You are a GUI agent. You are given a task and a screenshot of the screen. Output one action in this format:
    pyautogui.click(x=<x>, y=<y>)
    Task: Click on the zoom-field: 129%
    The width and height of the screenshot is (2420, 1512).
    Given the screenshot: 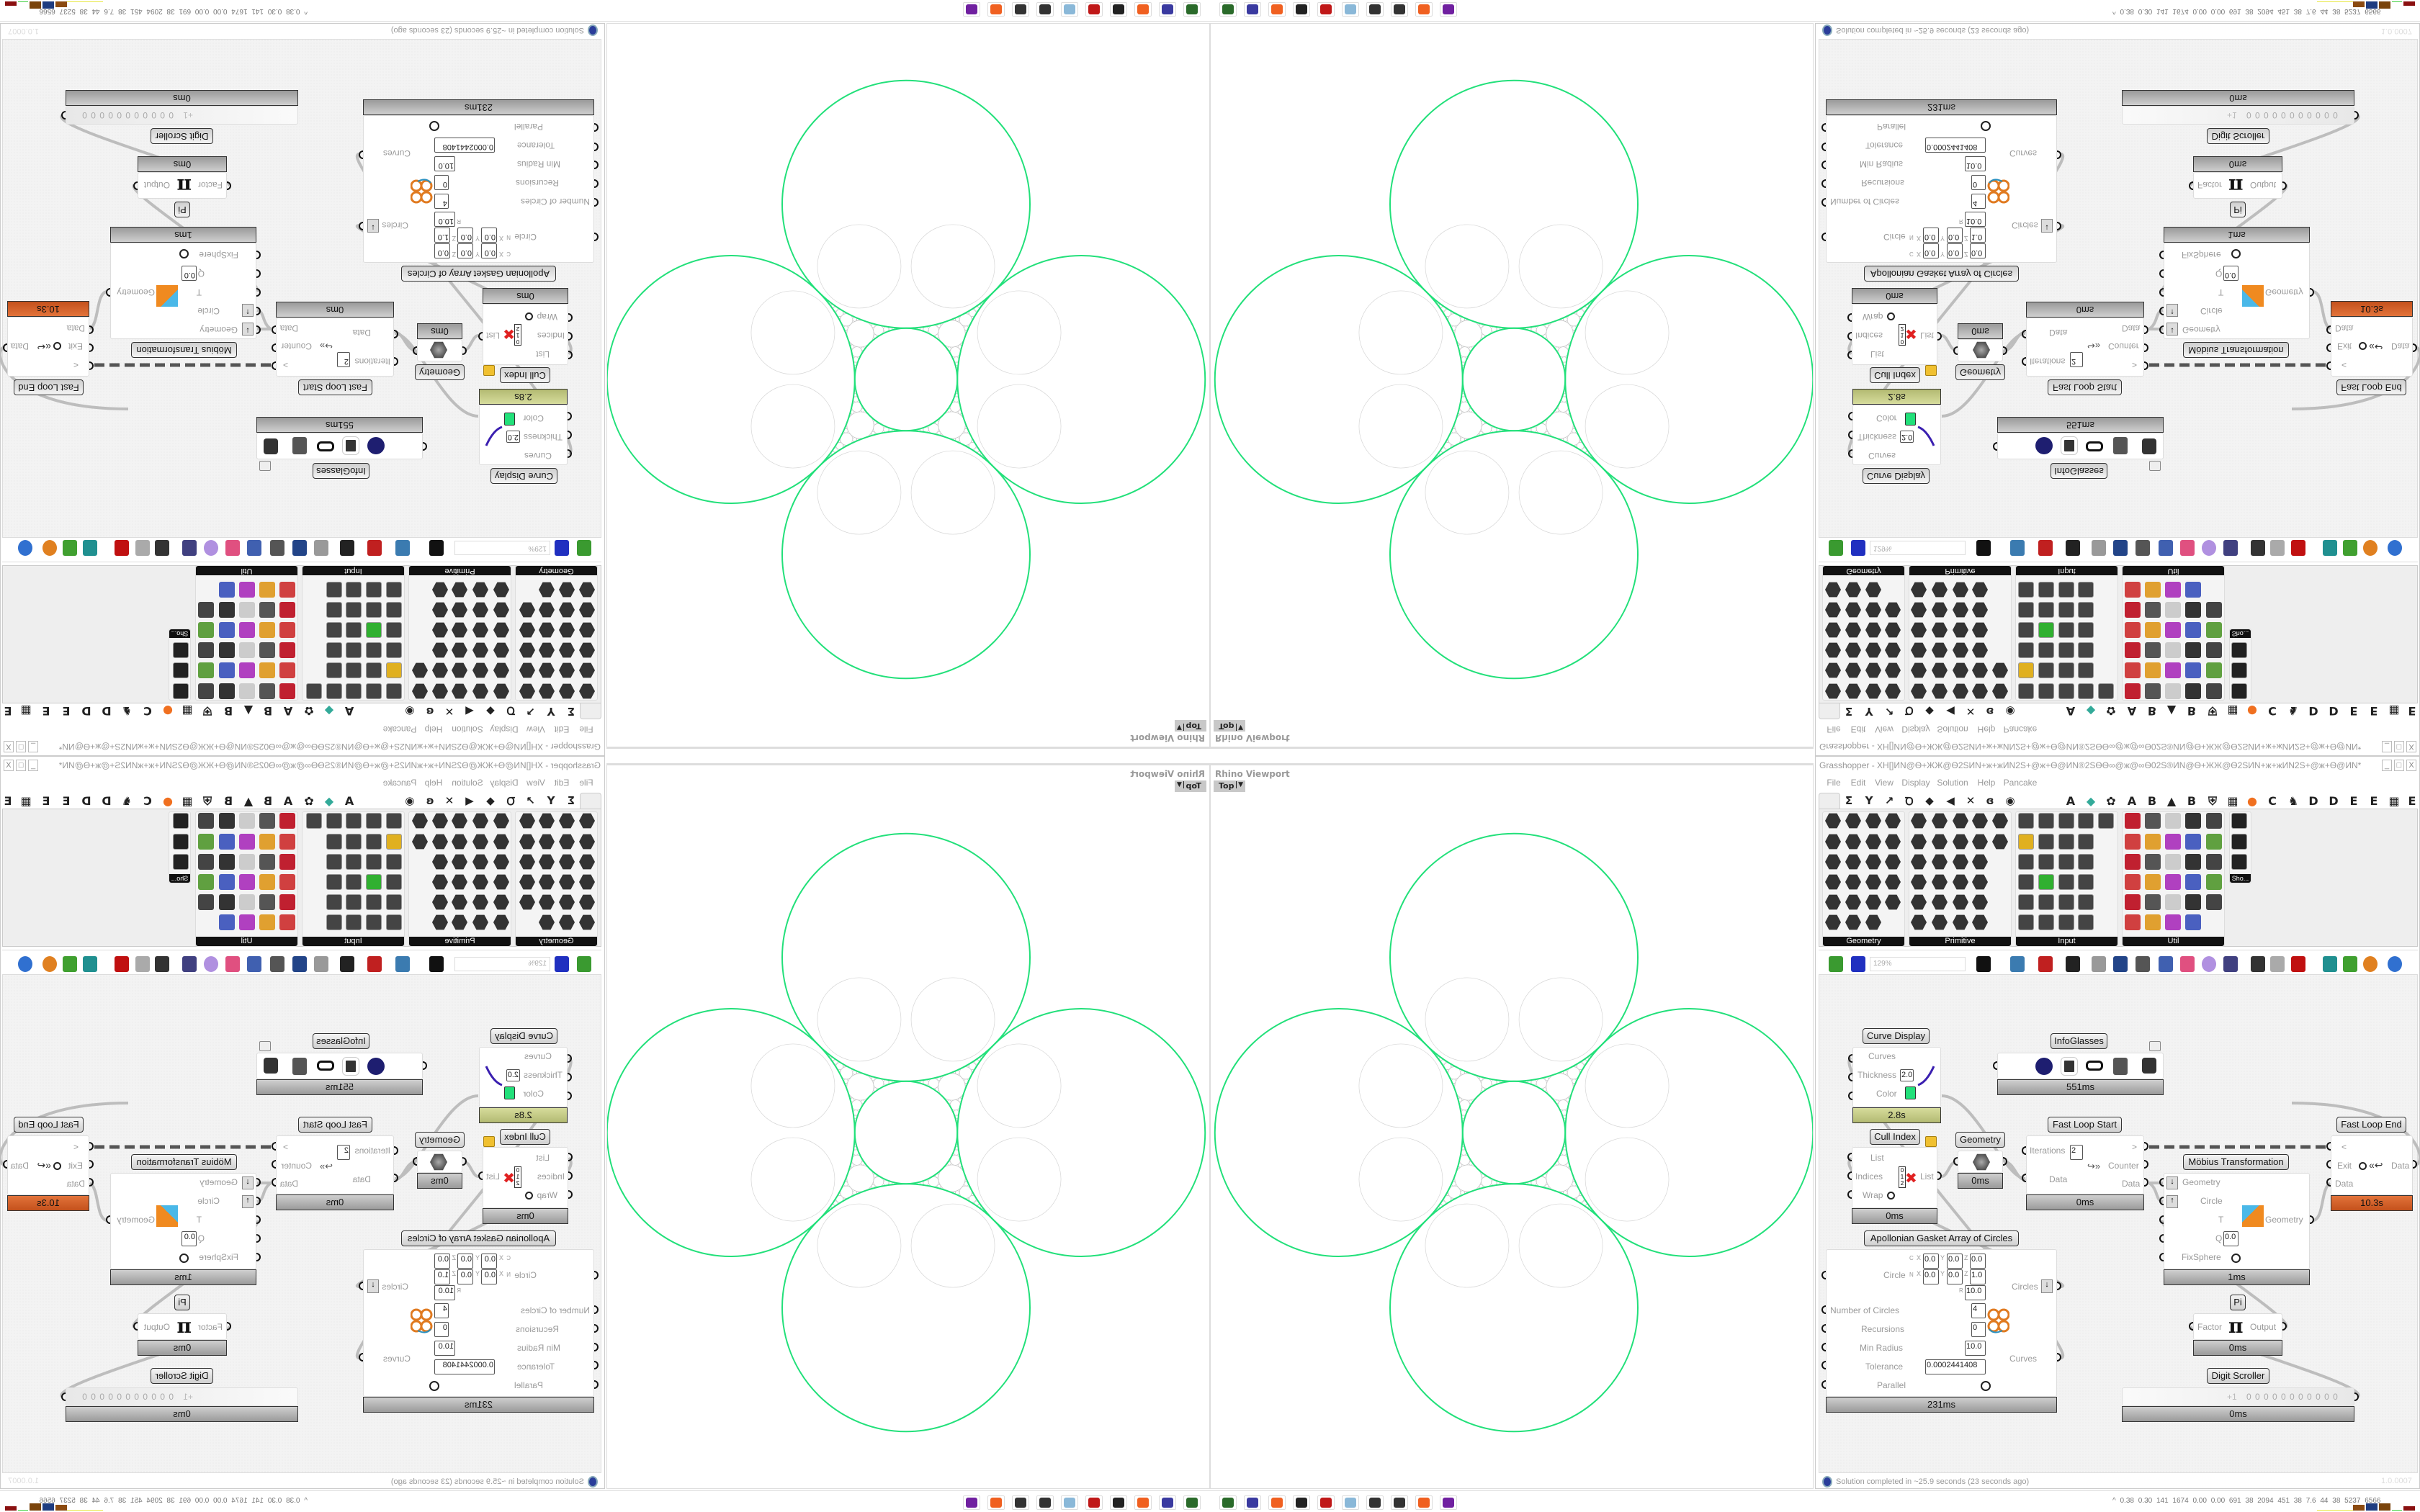 What is the action you would take?
    pyautogui.click(x=1918, y=964)
    